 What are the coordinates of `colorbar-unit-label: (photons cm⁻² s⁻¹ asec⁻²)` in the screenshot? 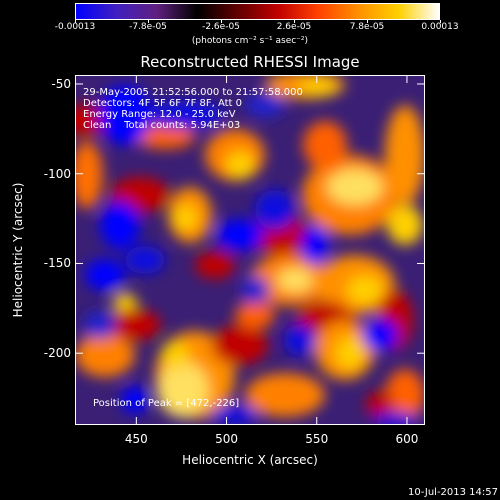 It's located at (250, 41).